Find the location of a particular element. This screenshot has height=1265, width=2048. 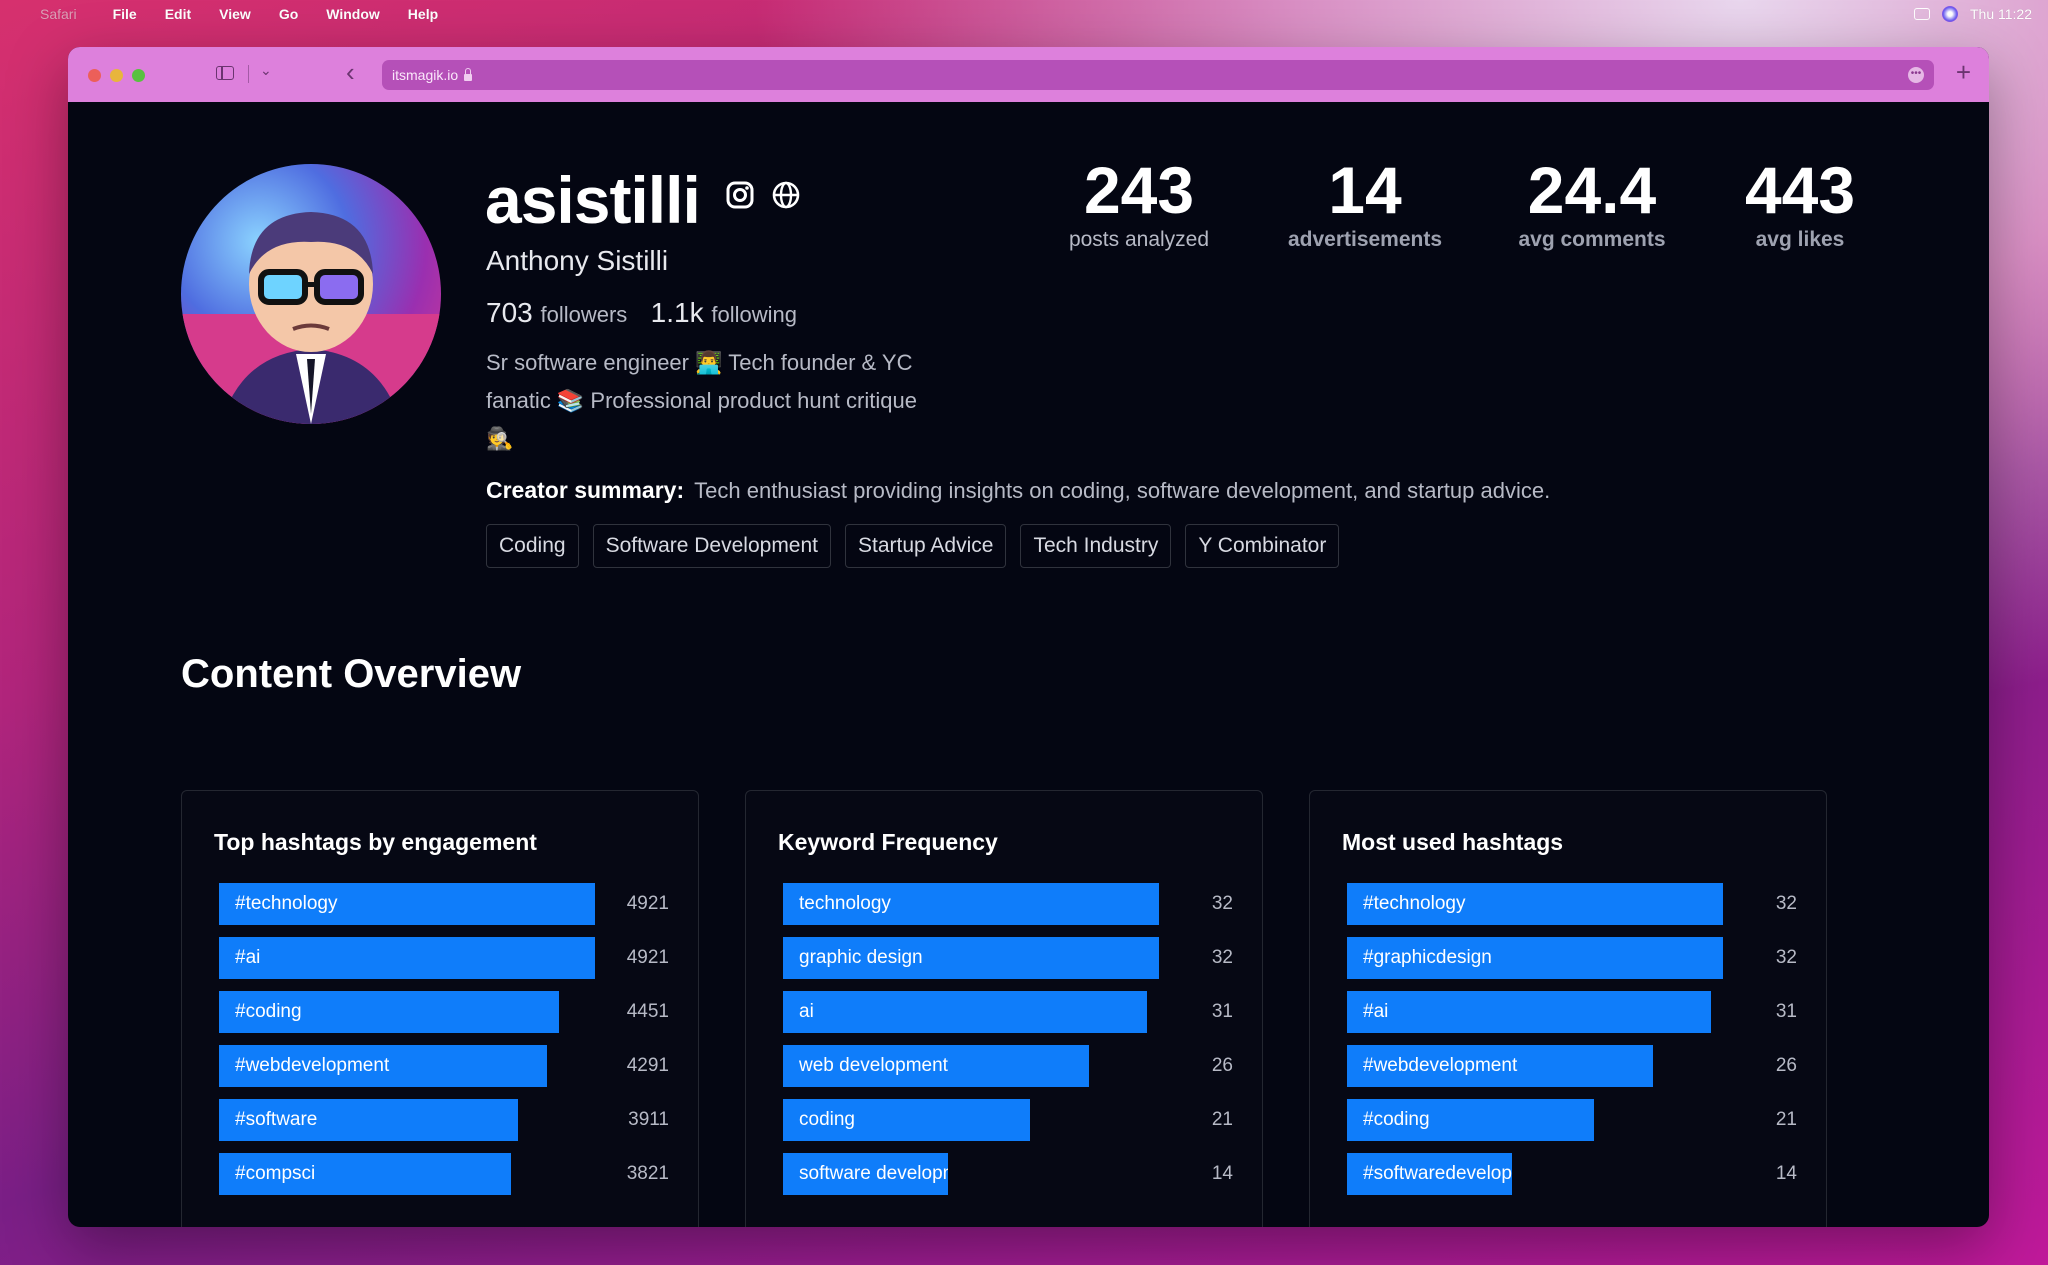

menu-window: Window is located at coordinates (353, 13).